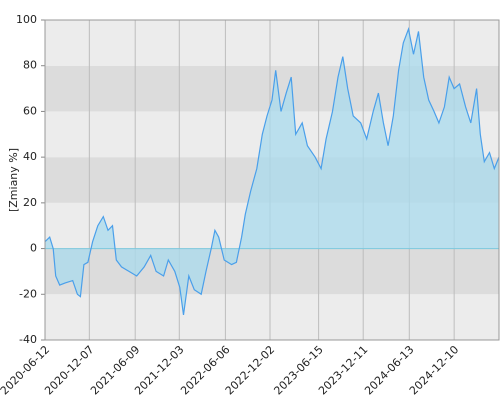  Describe the element at coordinates (26, 19) in the screenshot. I see `y-tick-label: 100` at that location.